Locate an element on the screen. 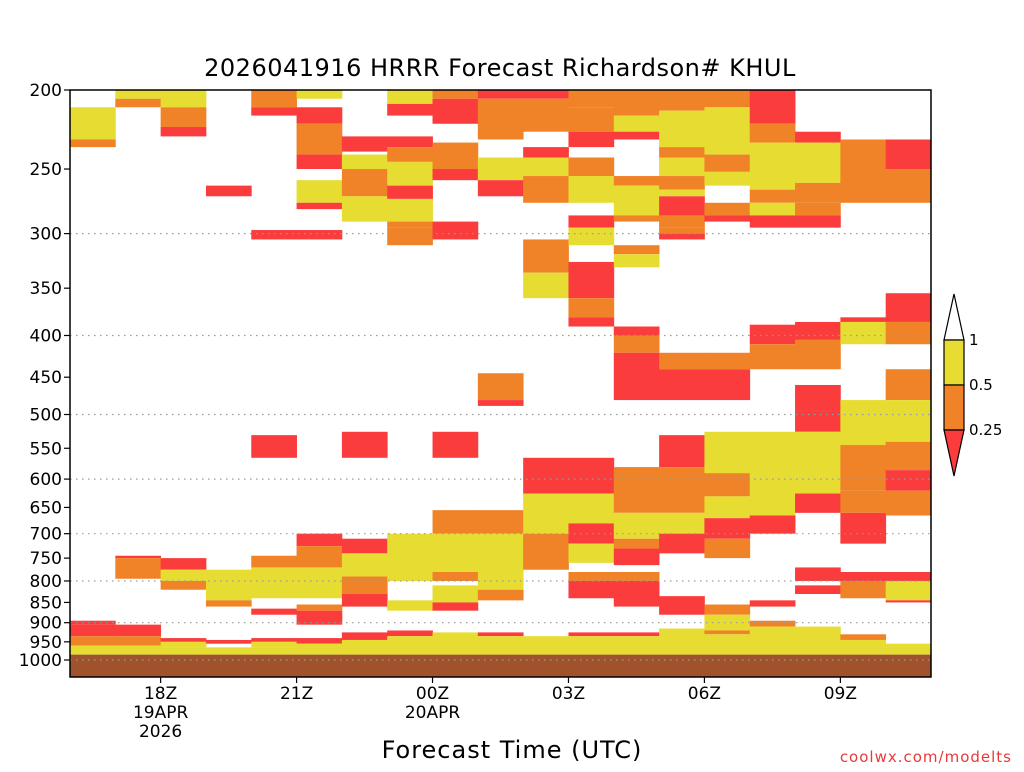 This screenshot has width=1024, height=772. x-axis-label: Forecast Time (UTC) is located at coordinates (512, 750).